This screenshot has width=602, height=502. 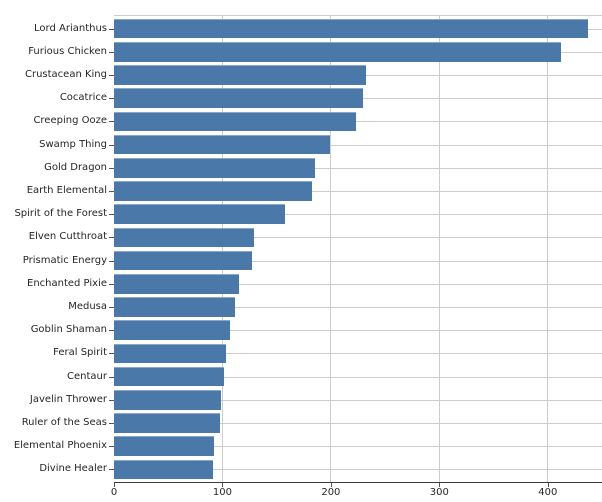 I want to click on bar-earth-elemental, so click(x=213, y=191).